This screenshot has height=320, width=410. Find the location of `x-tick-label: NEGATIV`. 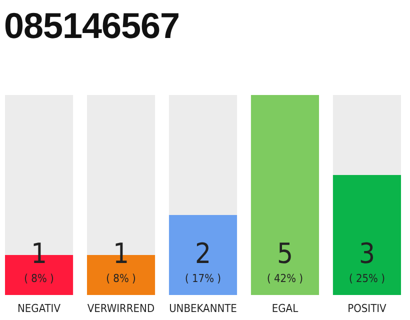

x-tick-label: NEGATIV is located at coordinates (39, 308).